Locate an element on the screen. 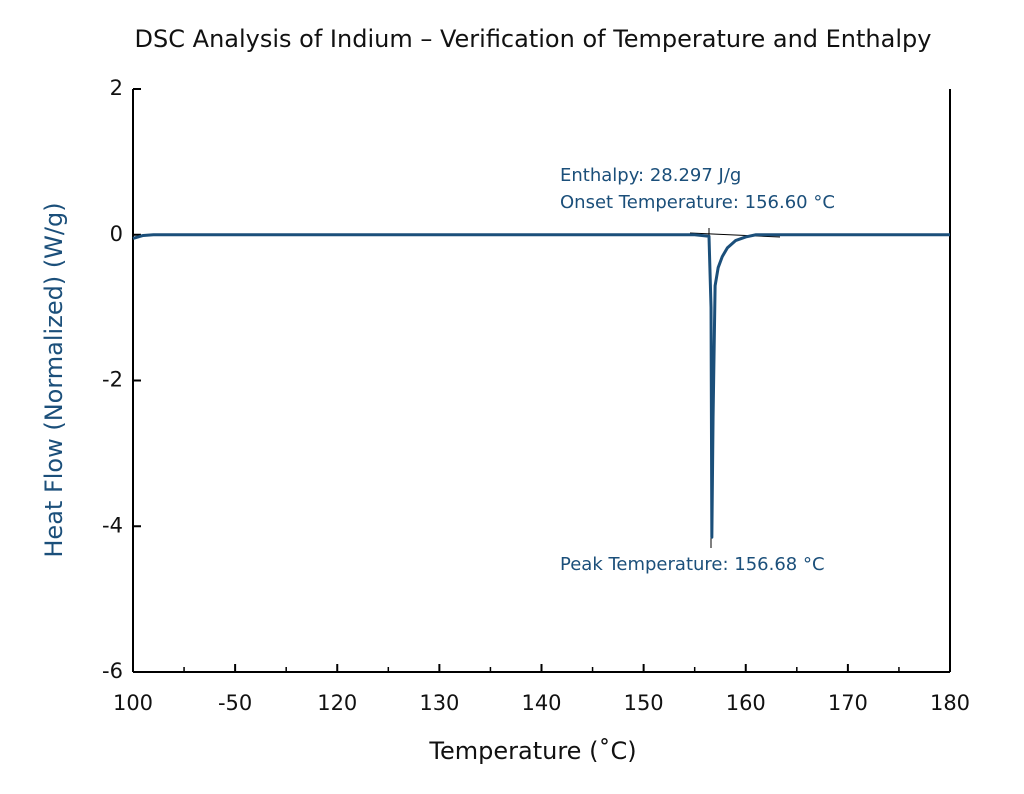  annotation: Onset Temperature: 156.60 °C is located at coordinates (697, 202).